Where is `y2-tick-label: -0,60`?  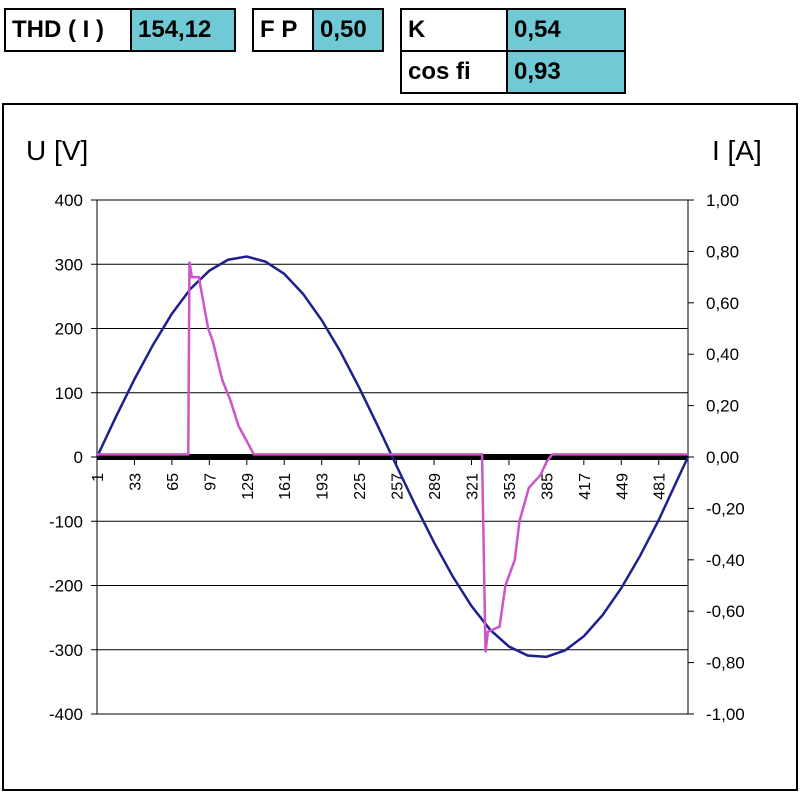 y2-tick-label: -0,60 is located at coordinates (725, 611).